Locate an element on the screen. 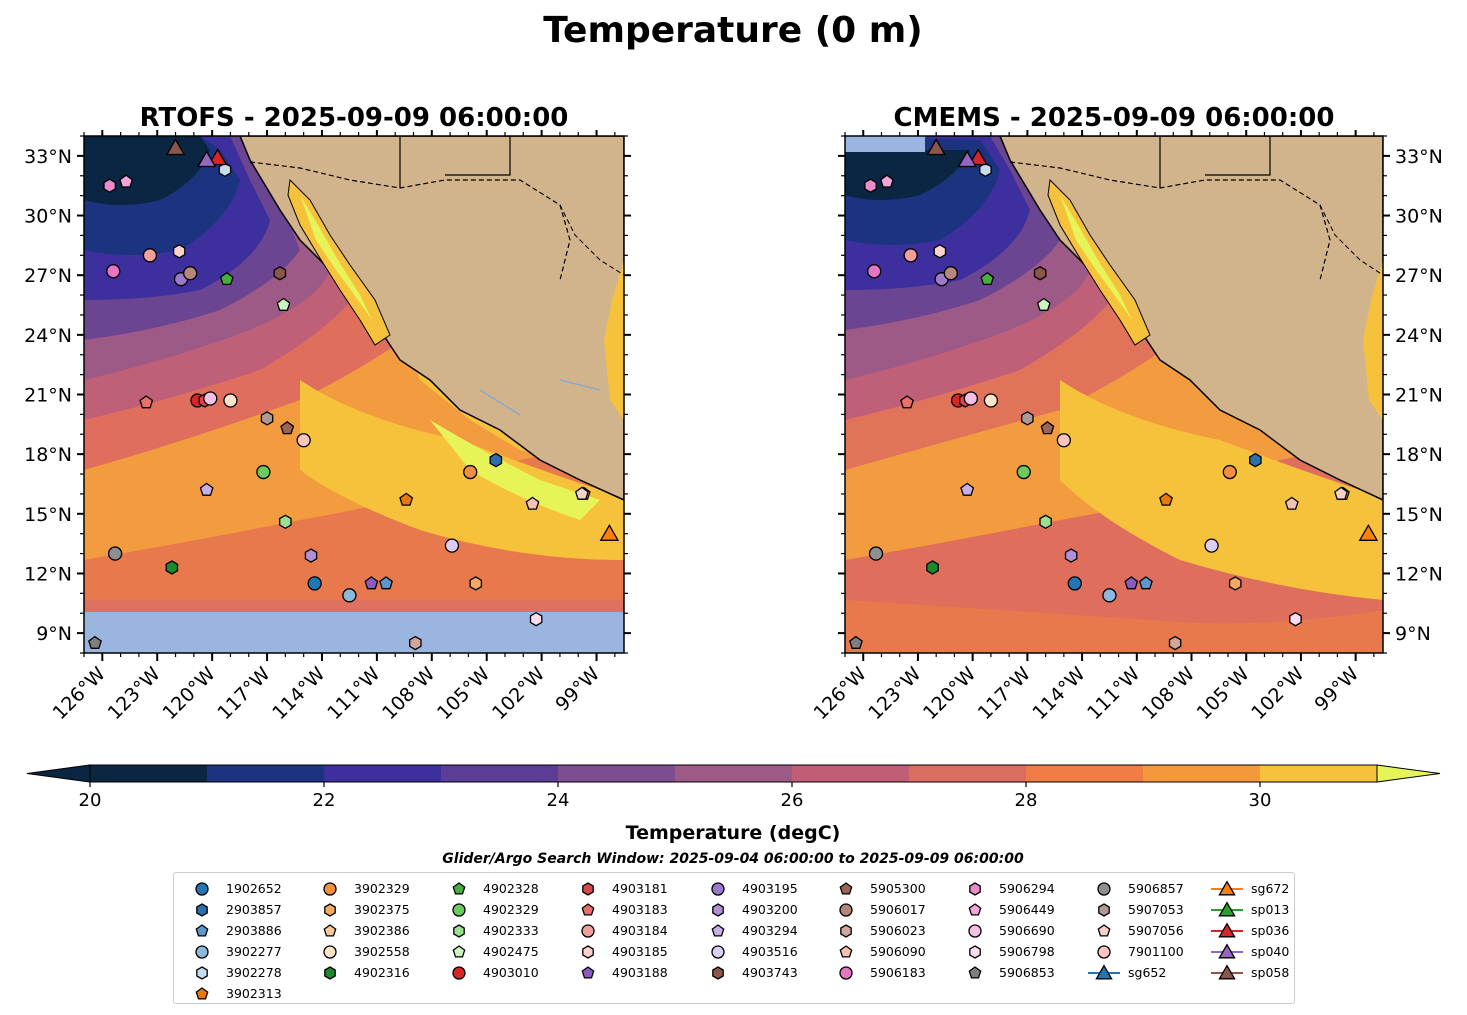 The height and width of the screenshot is (1015, 1467). colorbar-label: Temperature (degC) is located at coordinates (733, 833).